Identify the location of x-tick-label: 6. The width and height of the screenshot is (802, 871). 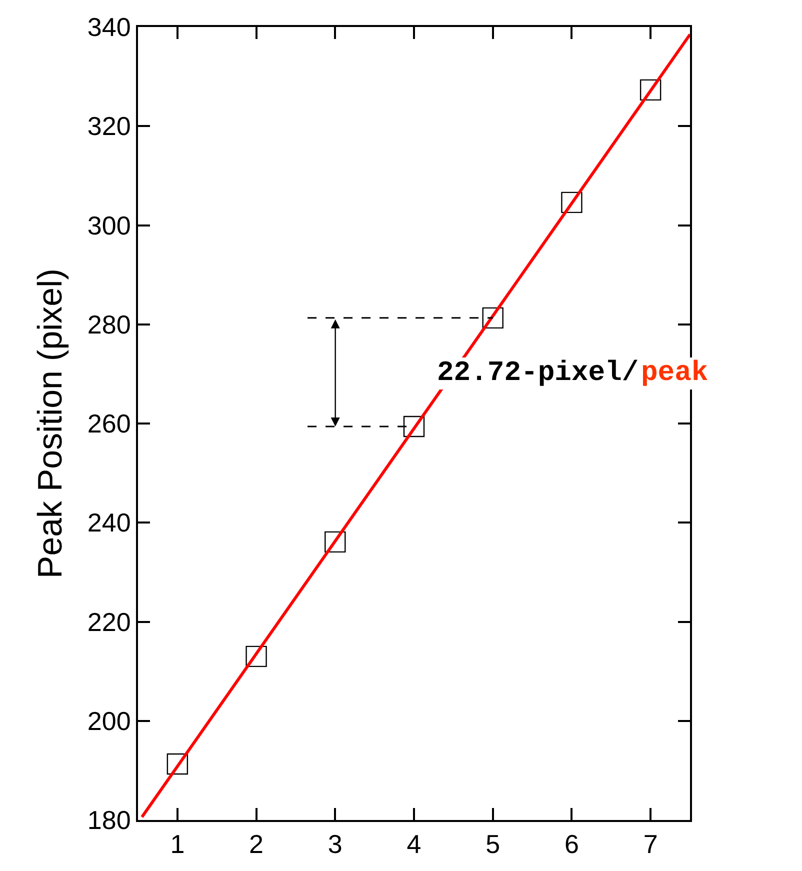
(571, 844).